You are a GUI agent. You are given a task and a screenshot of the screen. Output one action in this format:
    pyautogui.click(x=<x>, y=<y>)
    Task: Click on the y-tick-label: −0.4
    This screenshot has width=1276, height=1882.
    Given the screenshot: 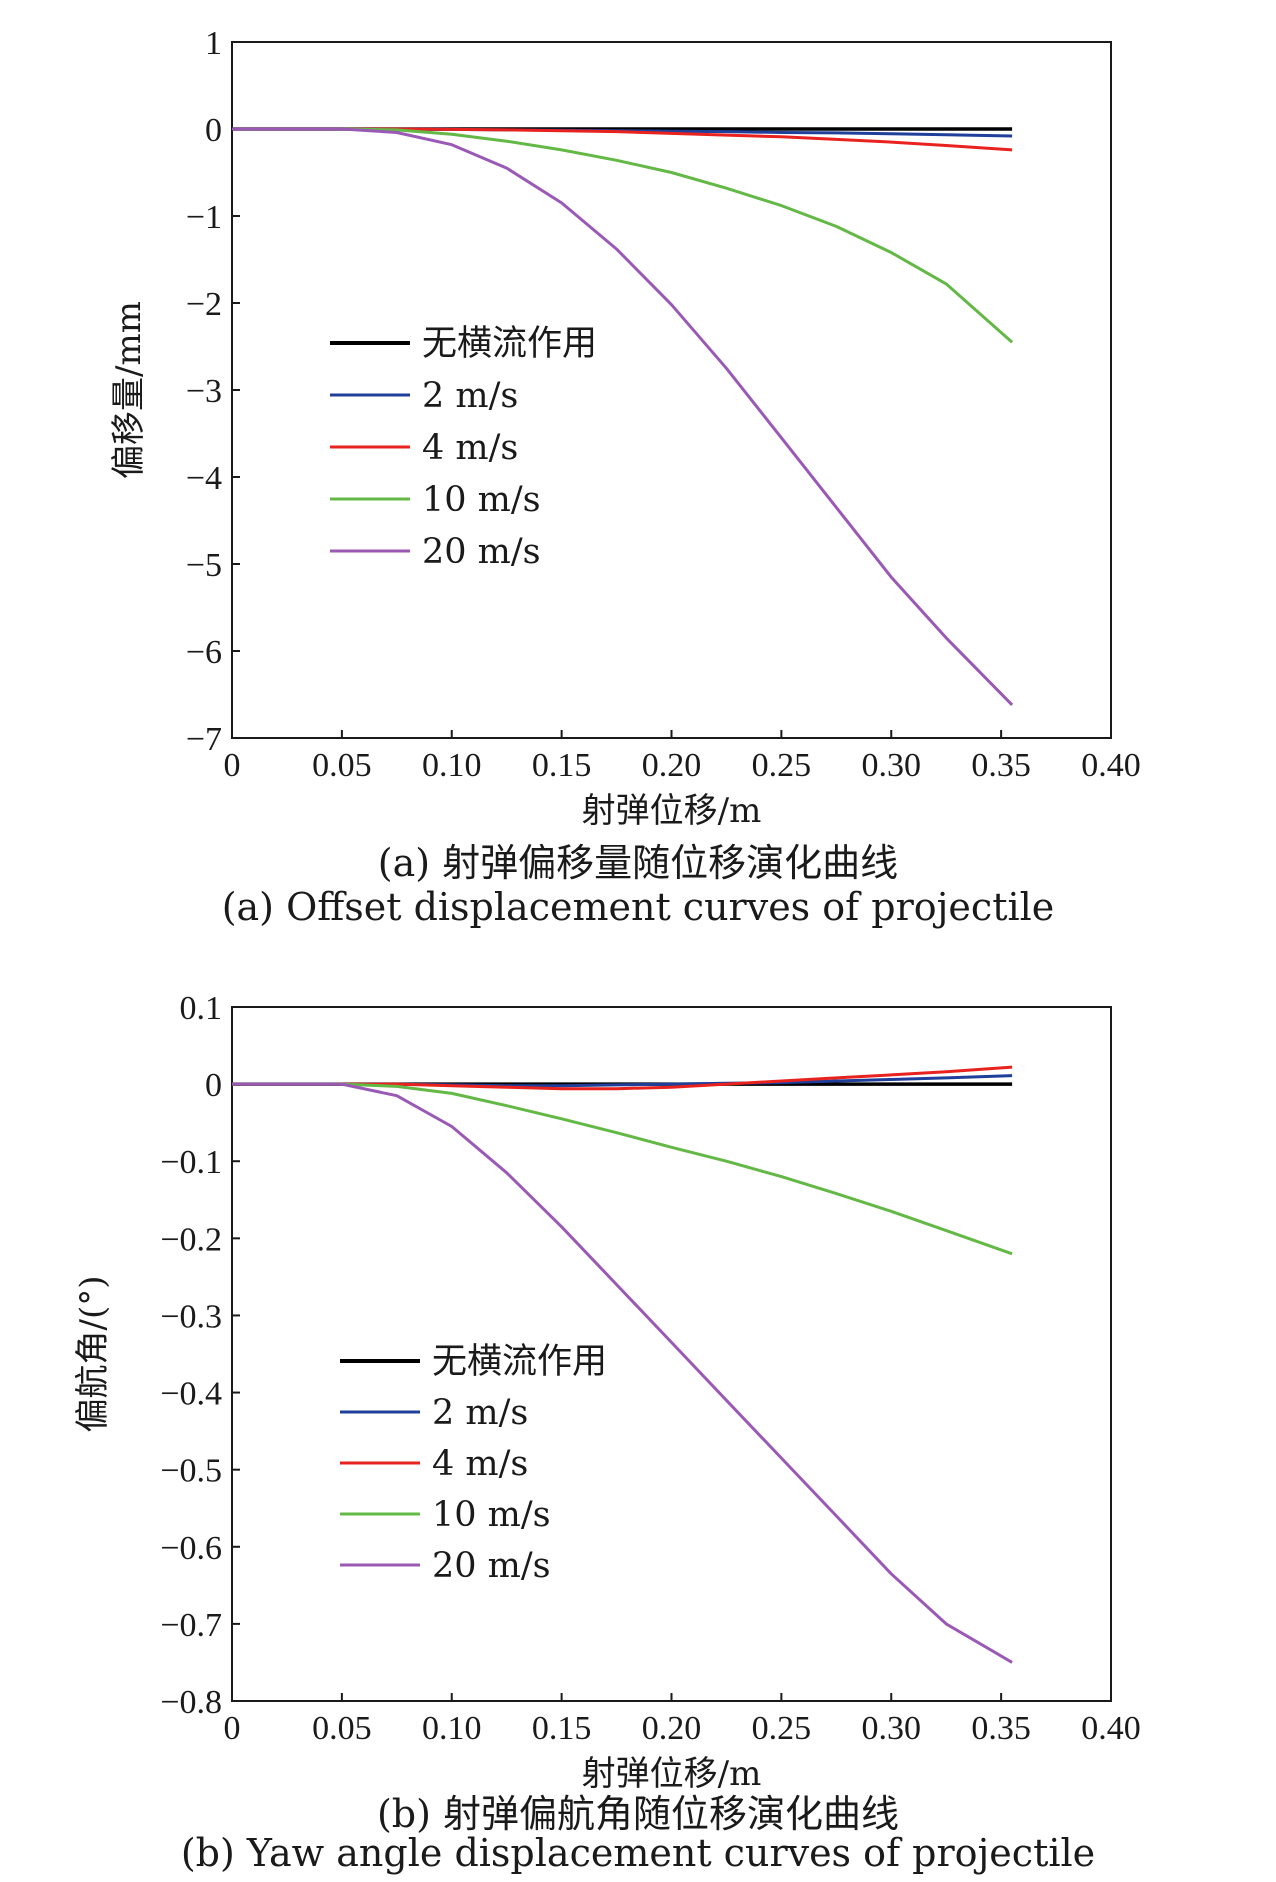 What is the action you would take?
    pyautogui.click(x=191, y=1394)
    